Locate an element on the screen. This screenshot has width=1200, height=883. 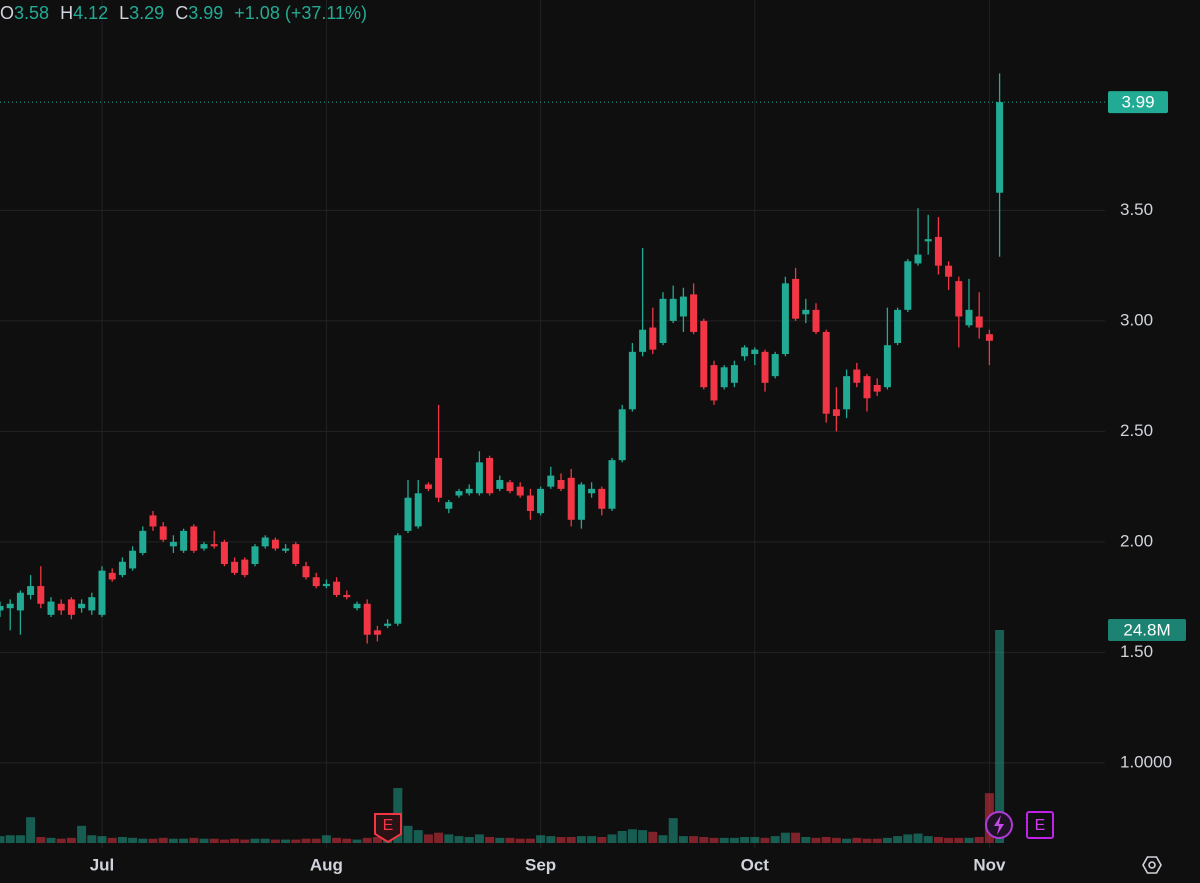
x-tick-label: Aug is located at coordinates (326, 864).